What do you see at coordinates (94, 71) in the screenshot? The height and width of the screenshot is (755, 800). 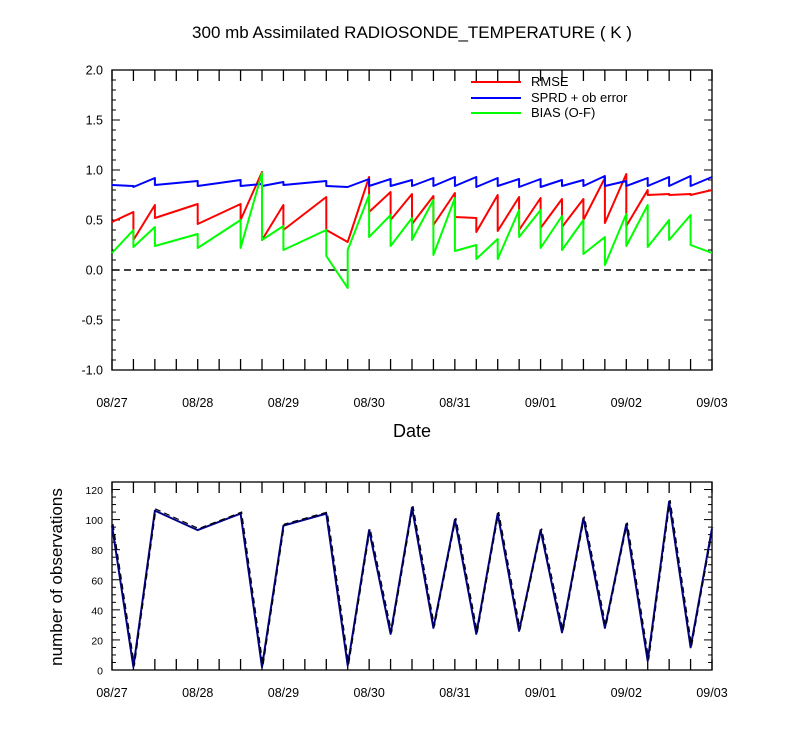 I see `y-tick-label: 2.0` at bounding box center [94, 71].